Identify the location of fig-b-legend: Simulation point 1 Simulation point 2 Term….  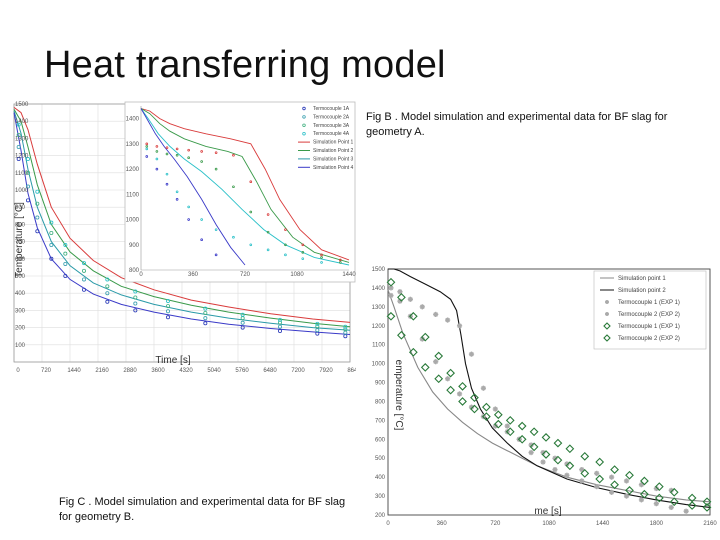
(650, 310).